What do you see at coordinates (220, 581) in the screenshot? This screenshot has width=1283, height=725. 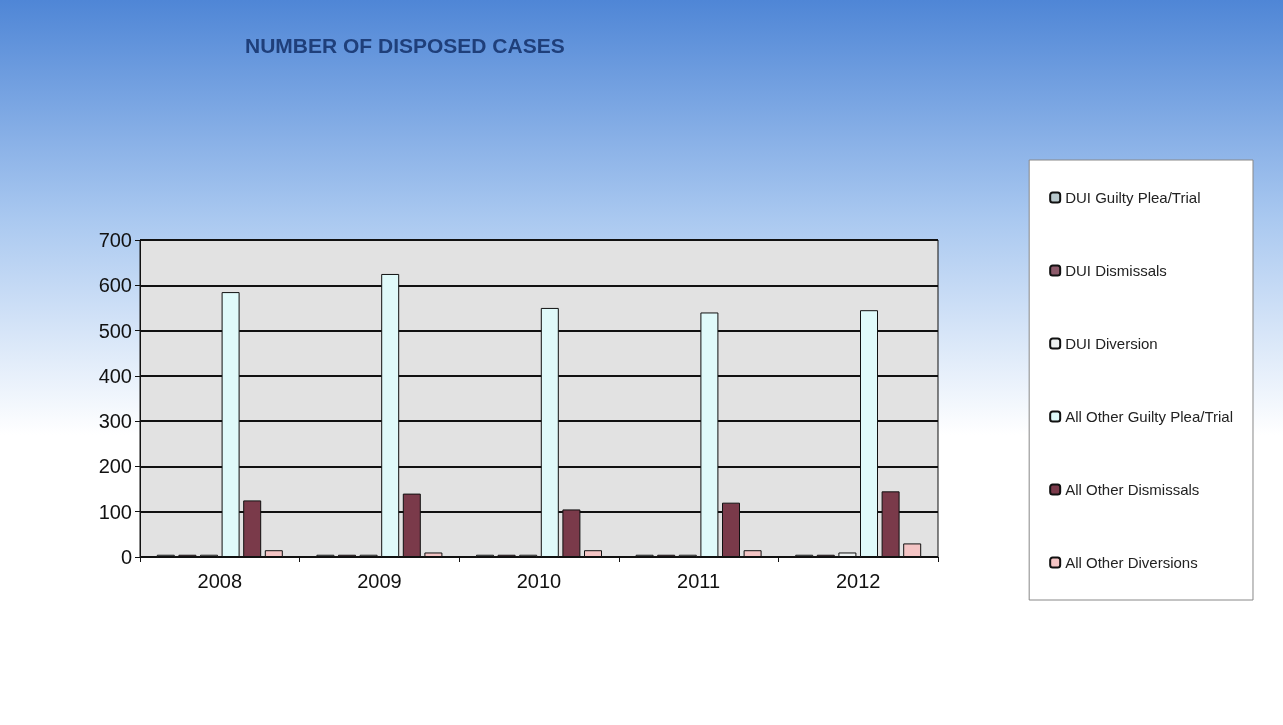 I see `x-tick-label: 2008` at bounding box center [220, 581].